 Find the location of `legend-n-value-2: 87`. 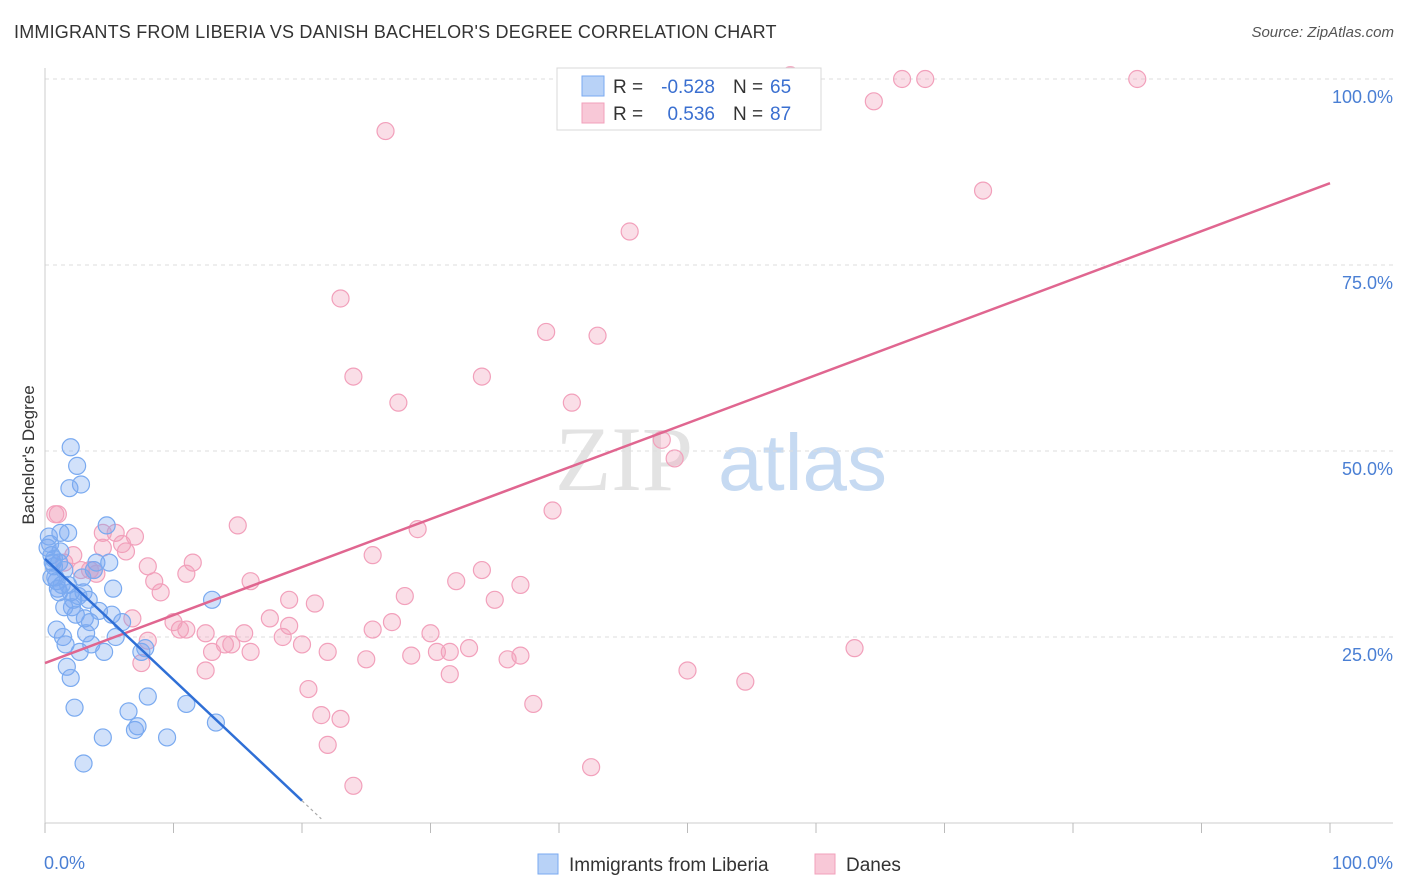

legend-n-value-2: 87 is located at coordinates (780, 114).